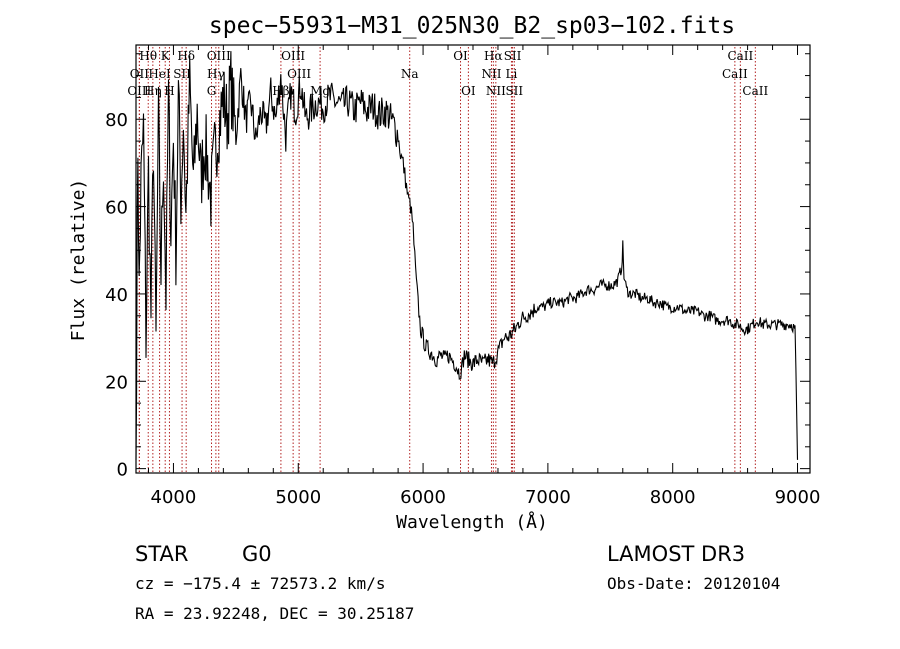  What do you see at coordinates (512, 74) in the screenshot?
I see `spectral-line-label-16: Li` at bounding box center [512, 74].